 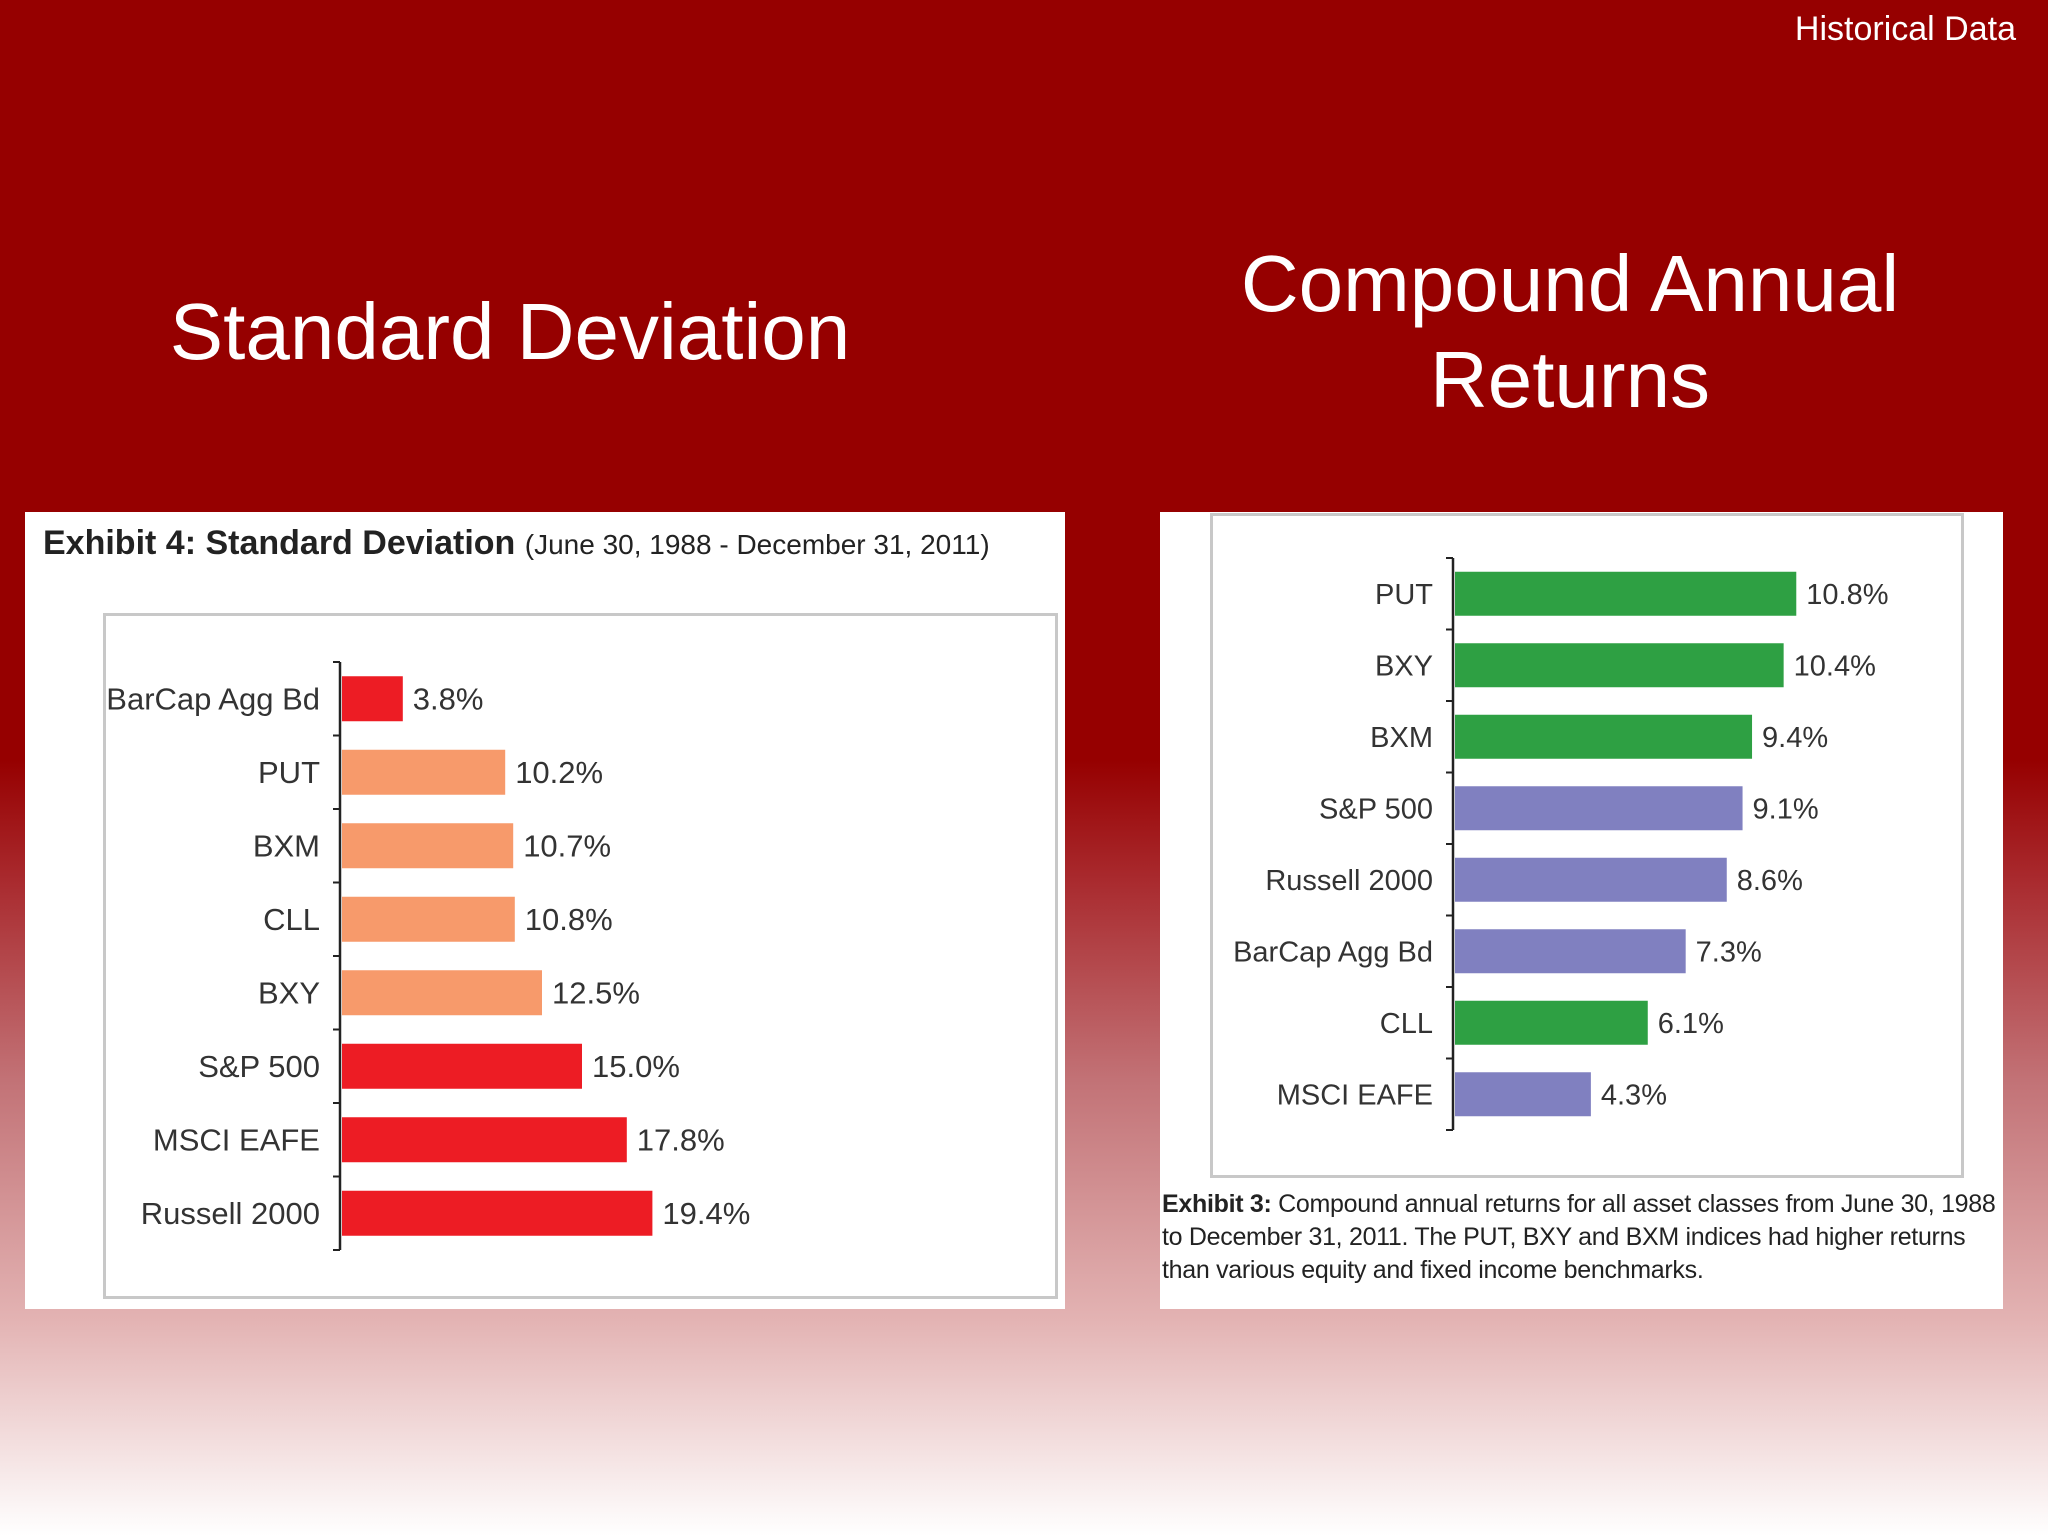 I want to click on std-dev-category-label: BarCap Agg Bd, so click(x=213, y=699).